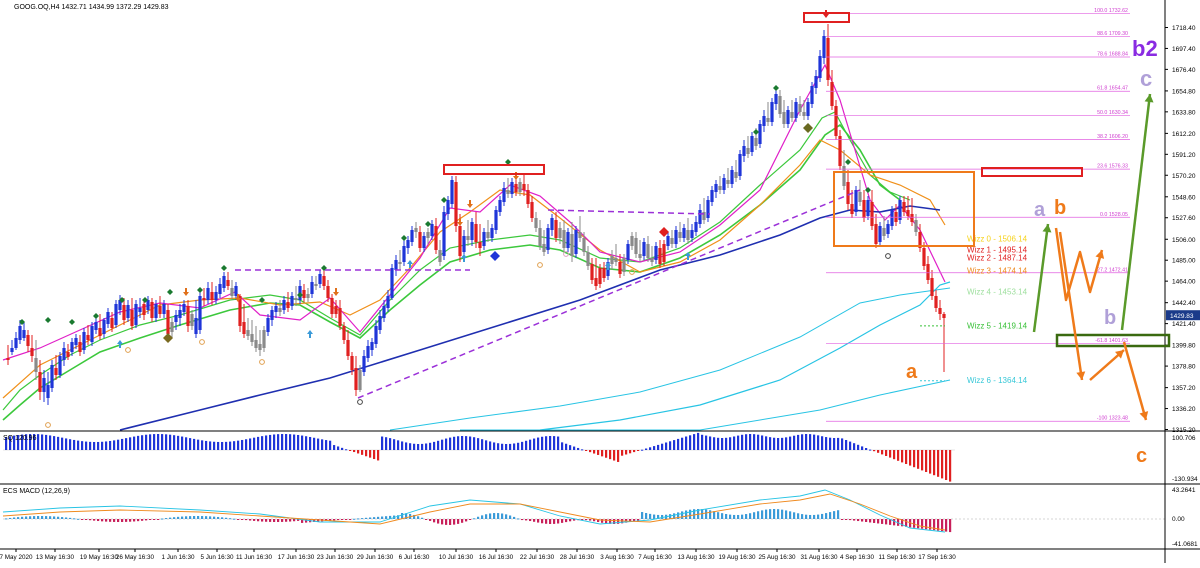  What do you see at coordinates (516, 176) in the screenshot?
I see `down-arrow-marker` at bounding box center [516, 176].